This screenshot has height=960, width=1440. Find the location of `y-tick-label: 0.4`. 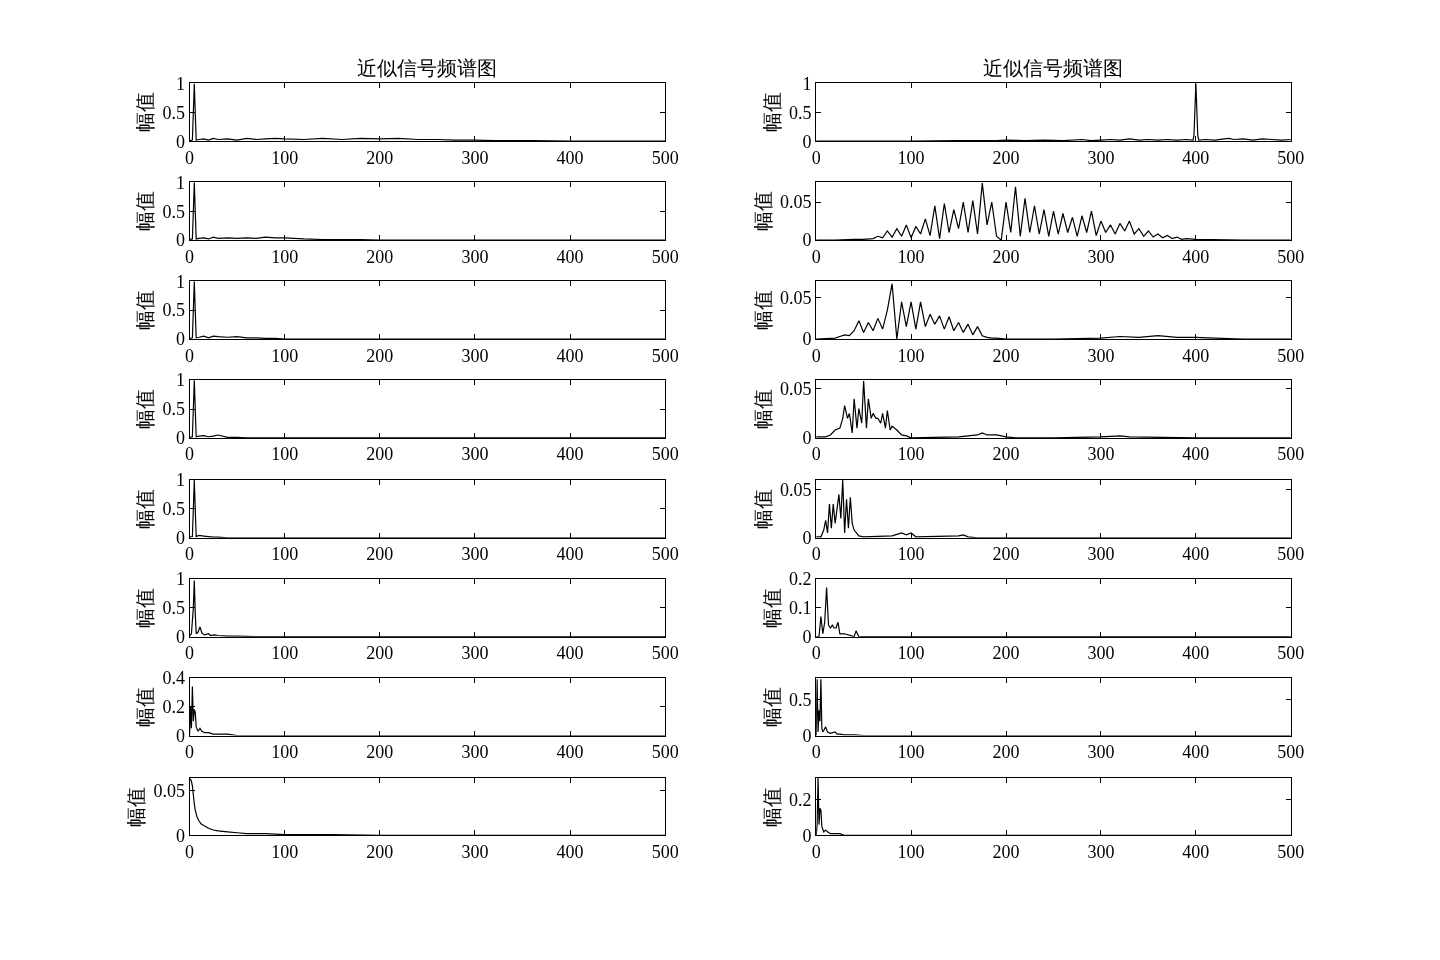

y-tick-label: 0.4 is located at coordinates (173, 678).